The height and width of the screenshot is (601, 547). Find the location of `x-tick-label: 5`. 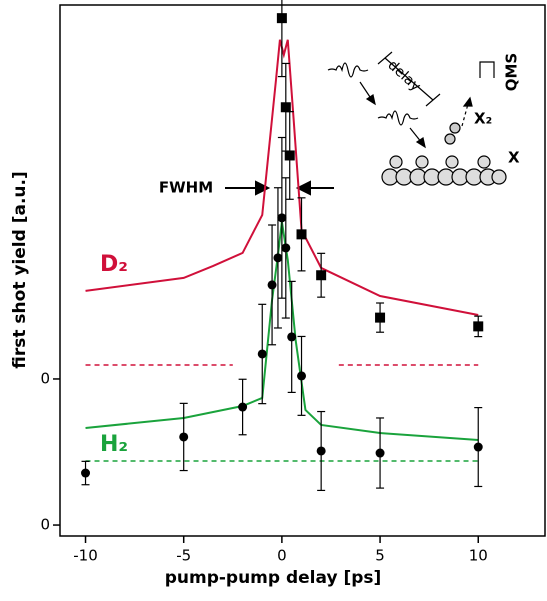

x-tick-label: 5 is located at coordinates (380, 556).